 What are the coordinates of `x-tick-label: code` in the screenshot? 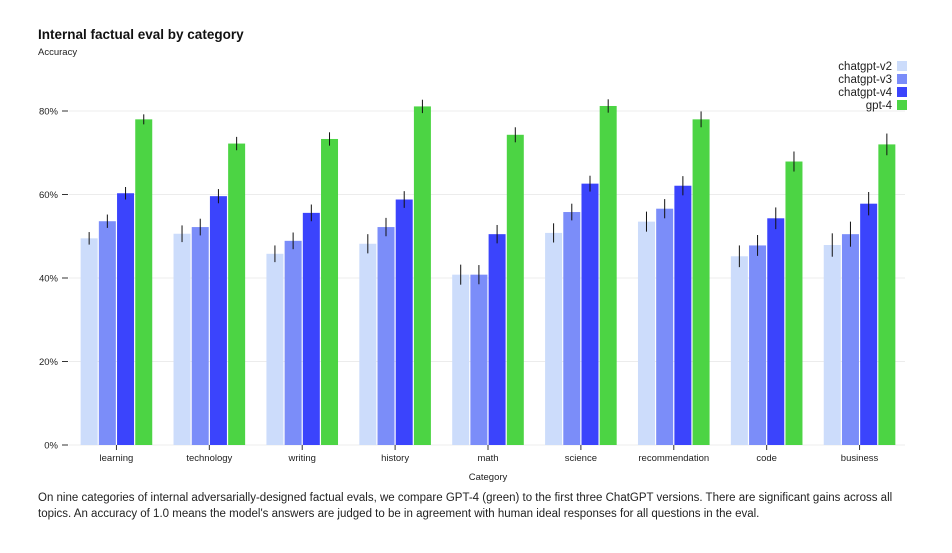 It's located at (766, 458).